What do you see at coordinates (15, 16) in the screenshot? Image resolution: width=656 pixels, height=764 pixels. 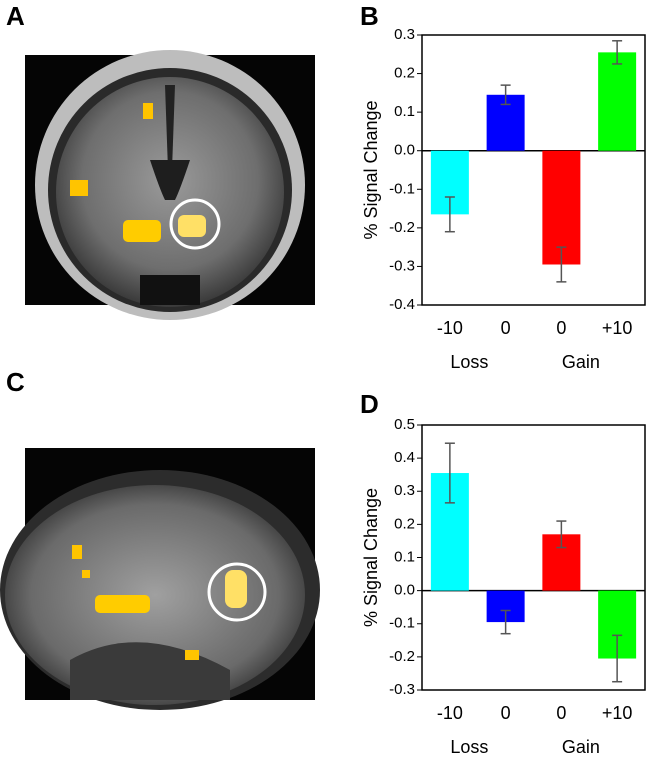 I see `panel-label: A` at bounding box center [15, 16].